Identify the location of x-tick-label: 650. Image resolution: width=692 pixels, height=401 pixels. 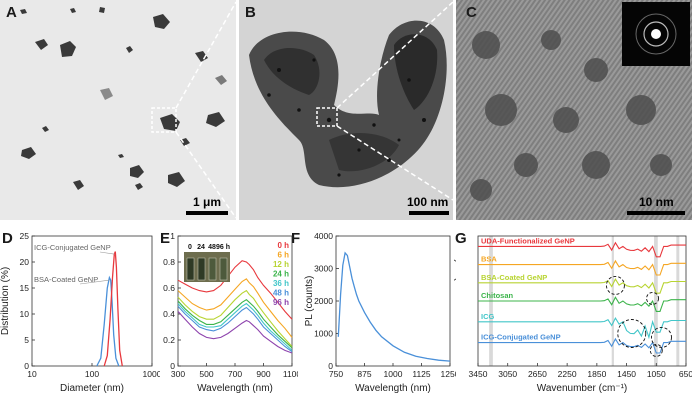
(685, 374).